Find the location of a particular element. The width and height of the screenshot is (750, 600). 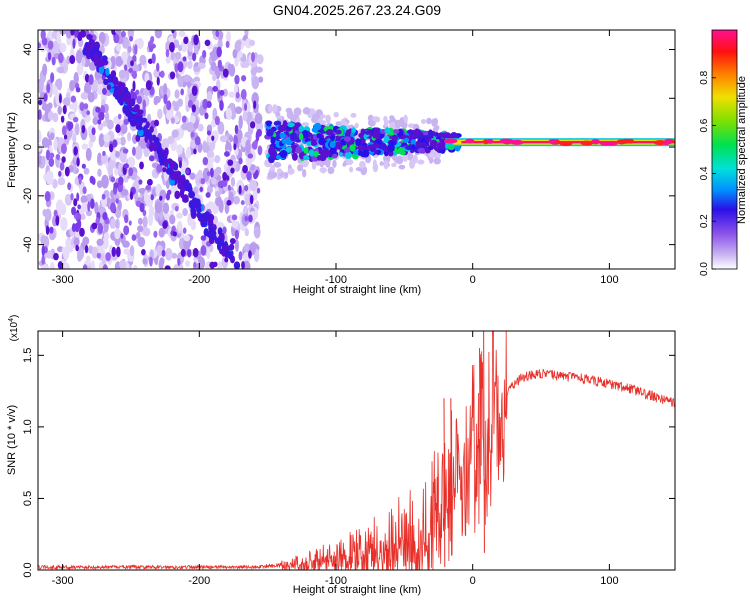

x-tick-label: 0 is located at coordinates (473, 280).